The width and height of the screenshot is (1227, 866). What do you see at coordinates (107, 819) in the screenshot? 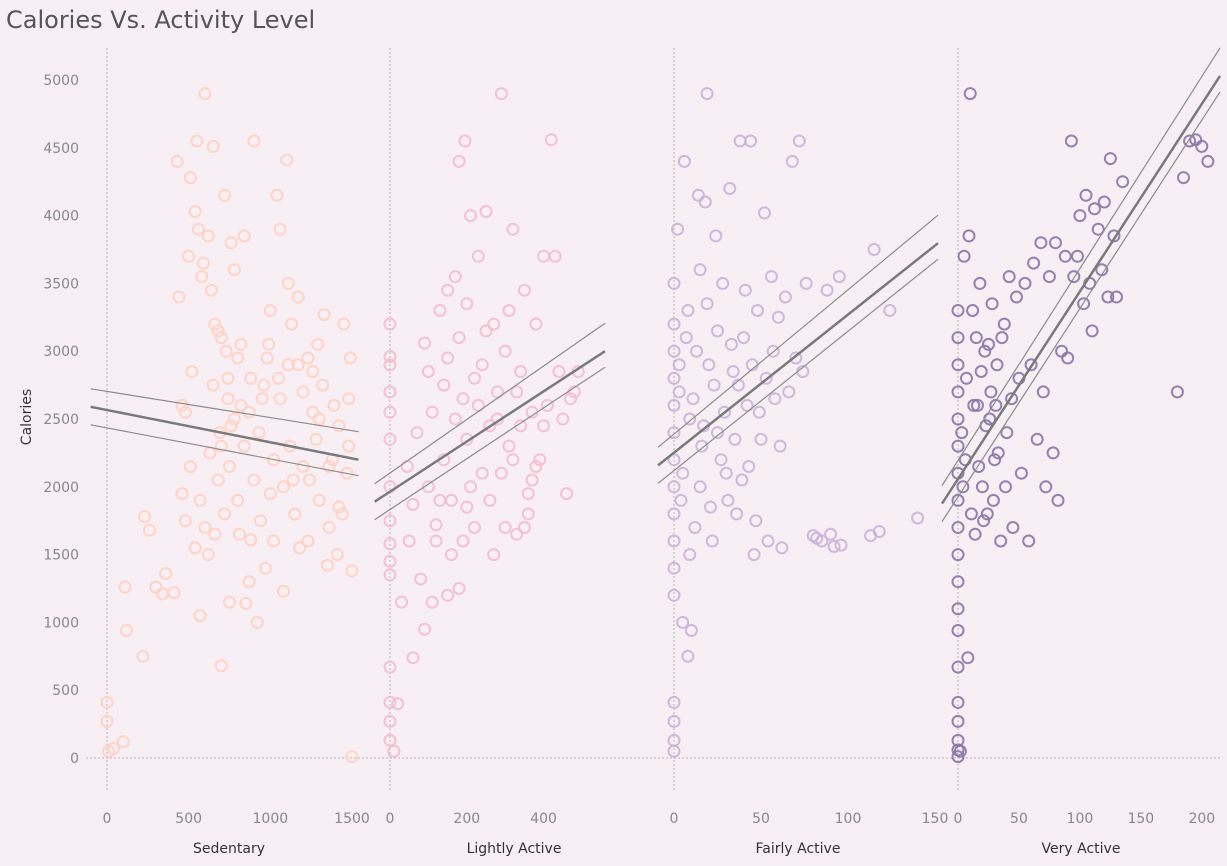
I see `x-tick-label: 0` at bounding box center [107, 819].